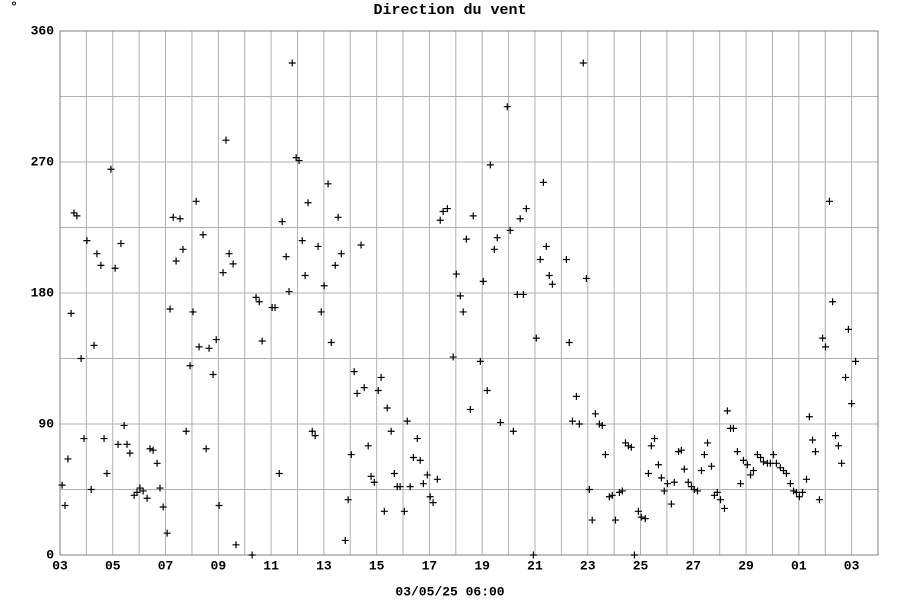 This screenshot has width=900, height=600. Describe the element at coordinates (43, 292) in the screenshot. I see `y-tick-label: 180` at that location.